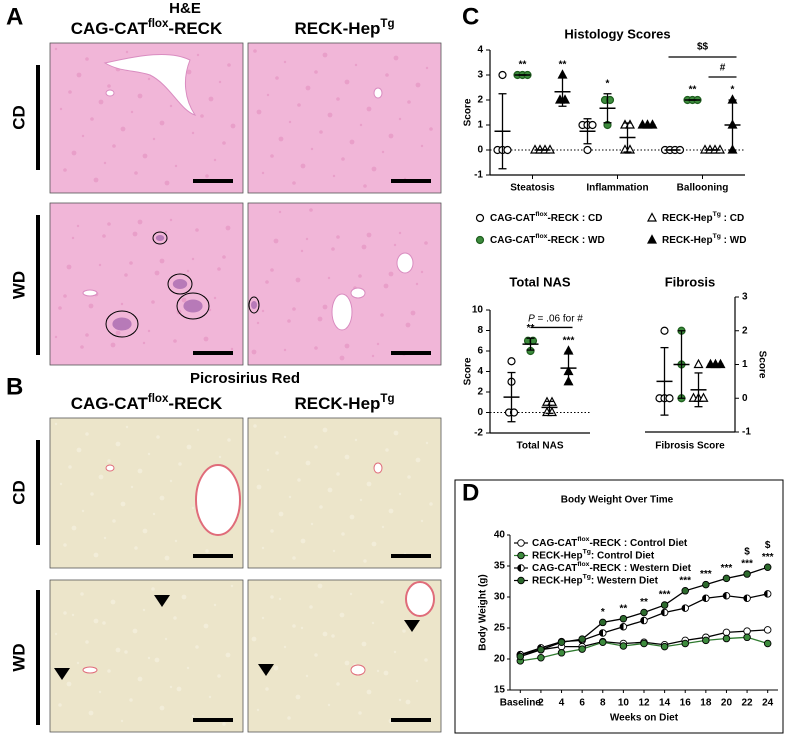 Image resolution: width=785 pixels, height=735 pixels. Describe the element at coordinates (562, 703) in the screenshot. I see `x-tick-label: 4` at that location.